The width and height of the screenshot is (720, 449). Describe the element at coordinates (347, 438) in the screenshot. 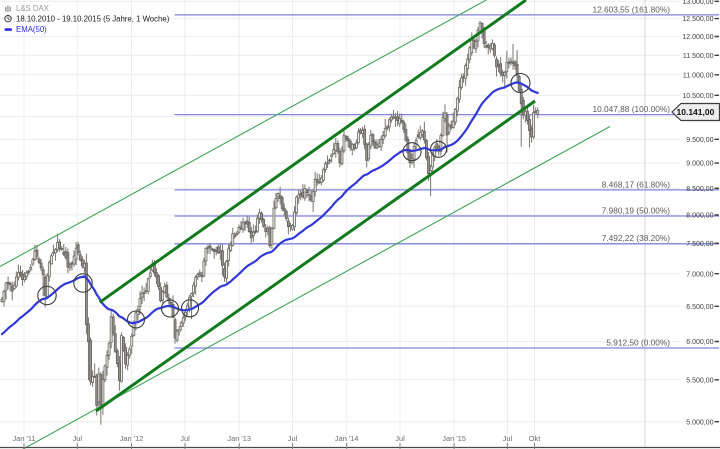

I see `svg-text: Jan '14` at that location.